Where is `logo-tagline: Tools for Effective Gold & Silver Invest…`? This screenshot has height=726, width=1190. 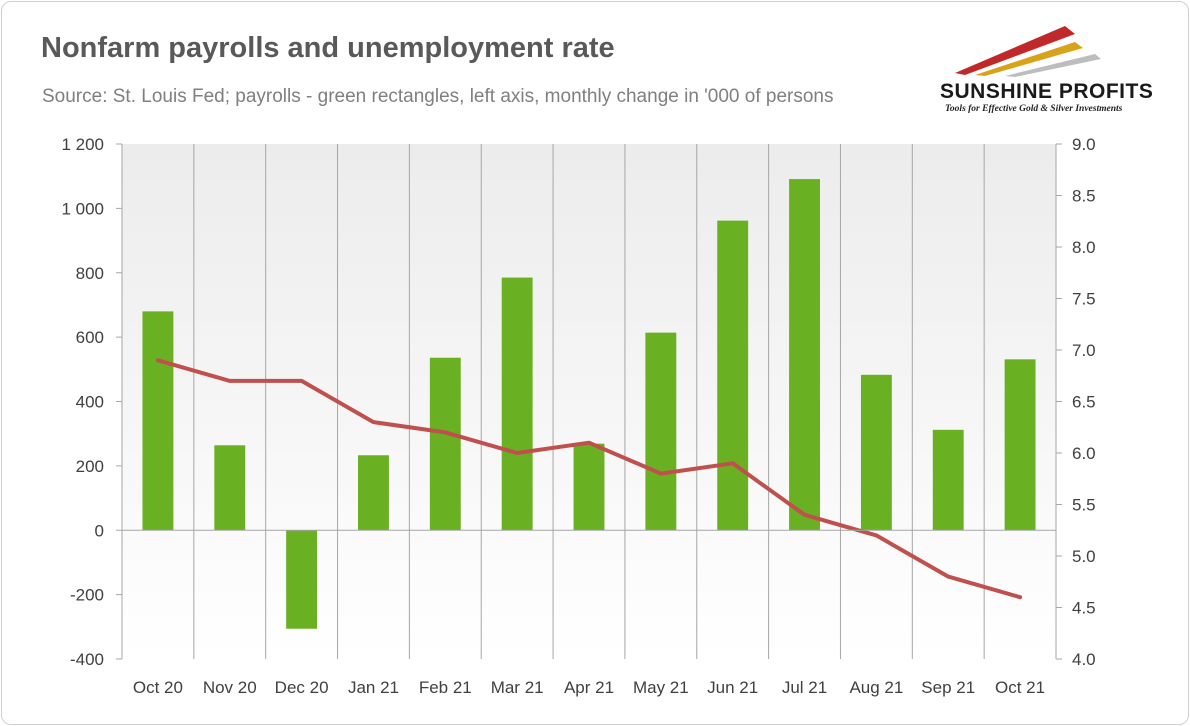 logo-tagline: Tools for Effective Gold & Silver Invest… is located at coordinates (1034, 109).